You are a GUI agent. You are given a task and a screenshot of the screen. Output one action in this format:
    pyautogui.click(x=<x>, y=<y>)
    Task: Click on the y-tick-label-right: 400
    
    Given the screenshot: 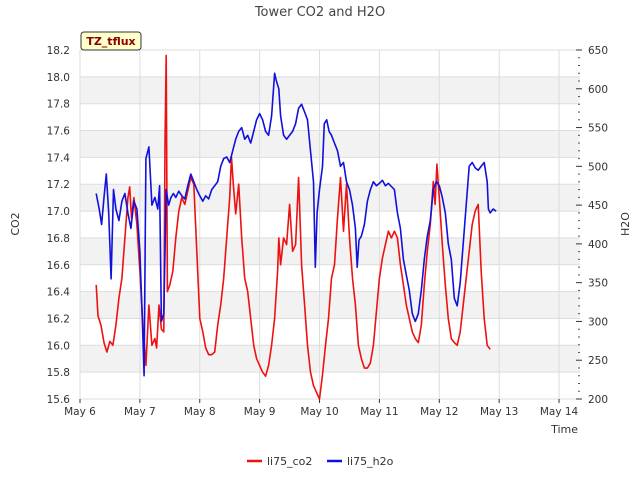 What is the action you would take?
    pyautogui.click(x=598, y=245)
    